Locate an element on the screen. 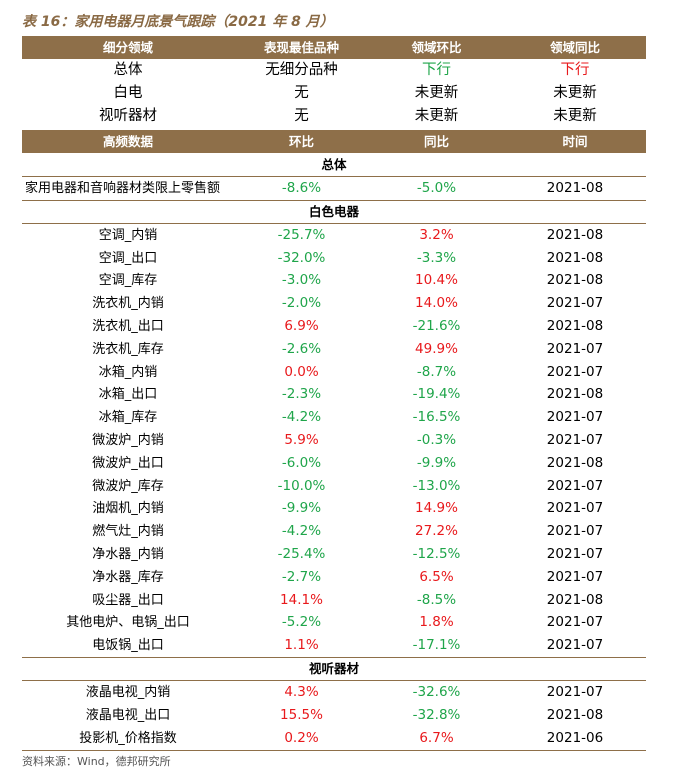  item-name: 燃气灶_内销 is located at coordinates (128, 532).